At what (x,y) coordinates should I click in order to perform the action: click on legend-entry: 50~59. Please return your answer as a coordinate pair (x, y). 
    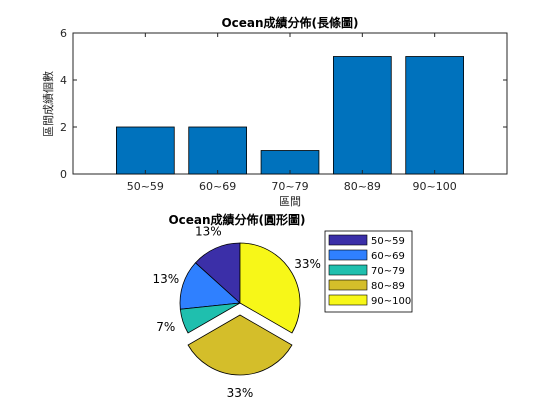
    Looking at the image, I should click on (388, 241).